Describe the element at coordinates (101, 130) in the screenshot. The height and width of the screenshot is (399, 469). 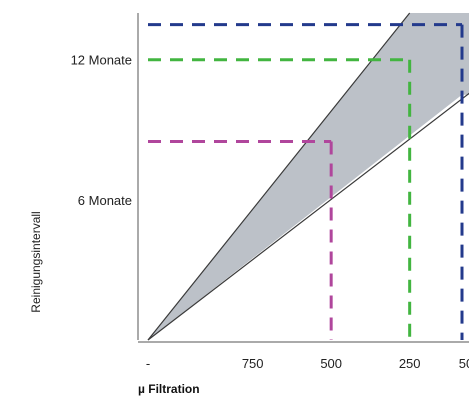
I see `y-tick-labels: 6 Monate 12 Monate` at that location.